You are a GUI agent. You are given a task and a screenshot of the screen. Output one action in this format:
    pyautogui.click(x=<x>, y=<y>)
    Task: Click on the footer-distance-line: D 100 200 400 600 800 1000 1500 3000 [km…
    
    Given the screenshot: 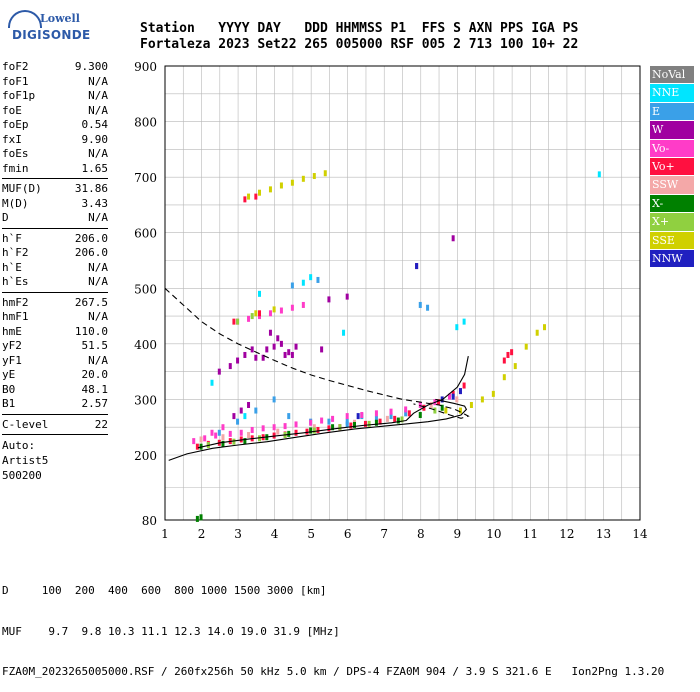 What is the action you would take?
    pyautogui.click(x=164, y=590)
    